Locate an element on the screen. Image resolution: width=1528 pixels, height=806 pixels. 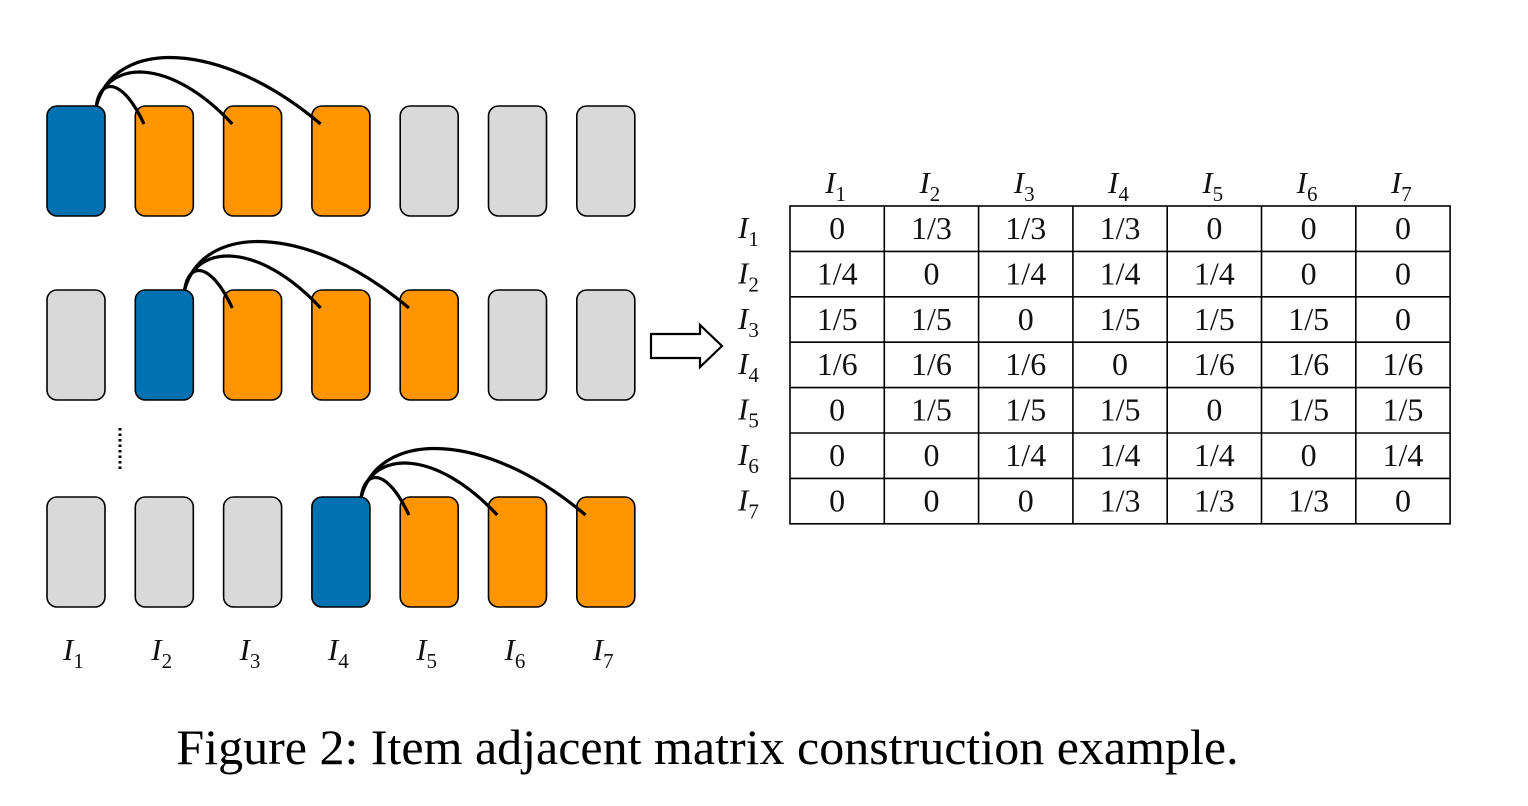
matrix-column-header: I2 is located at coordinates (929, 185).